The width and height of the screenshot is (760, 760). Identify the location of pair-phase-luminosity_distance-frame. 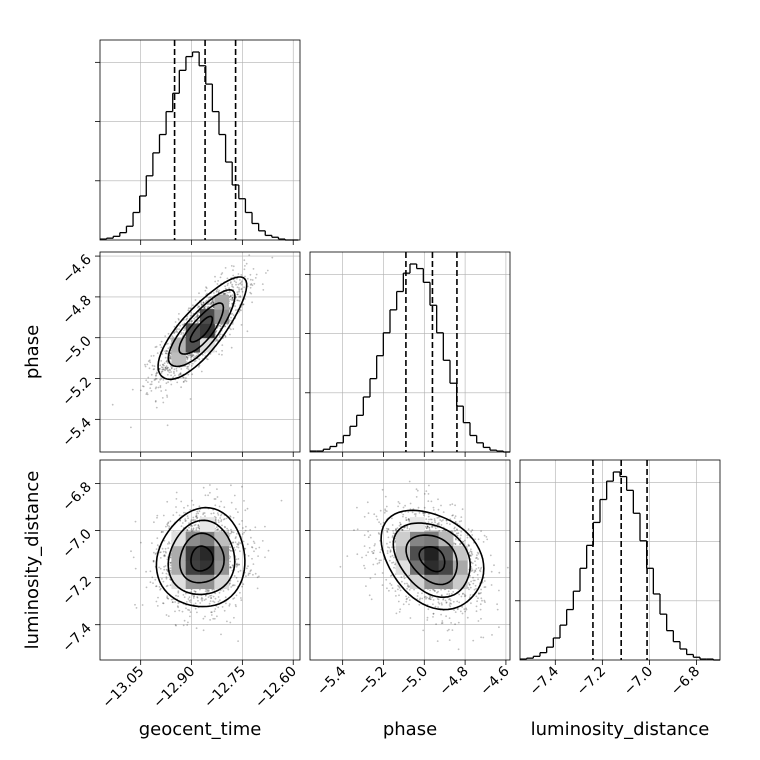
(410, 560).